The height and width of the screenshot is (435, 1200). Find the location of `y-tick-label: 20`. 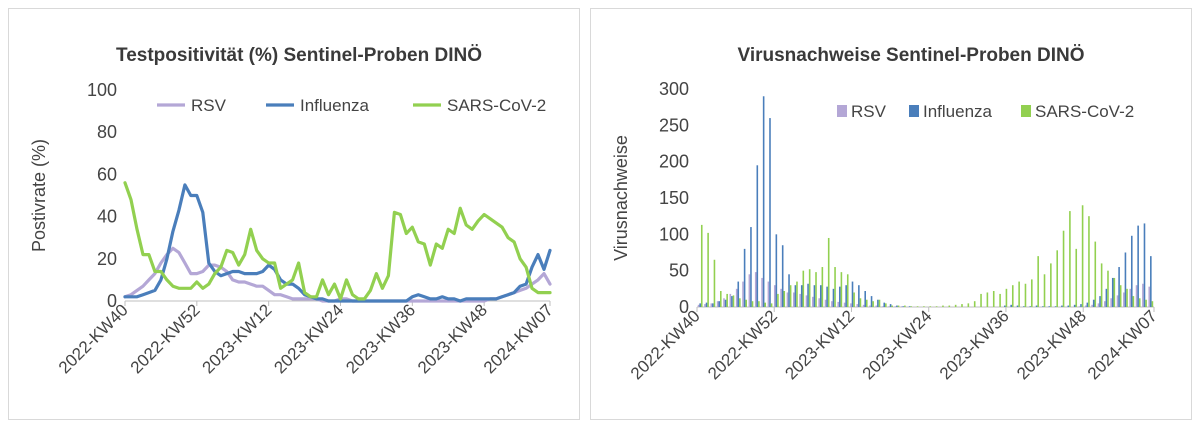

y-tick-label: 20 is located at coordinates (107, 259).